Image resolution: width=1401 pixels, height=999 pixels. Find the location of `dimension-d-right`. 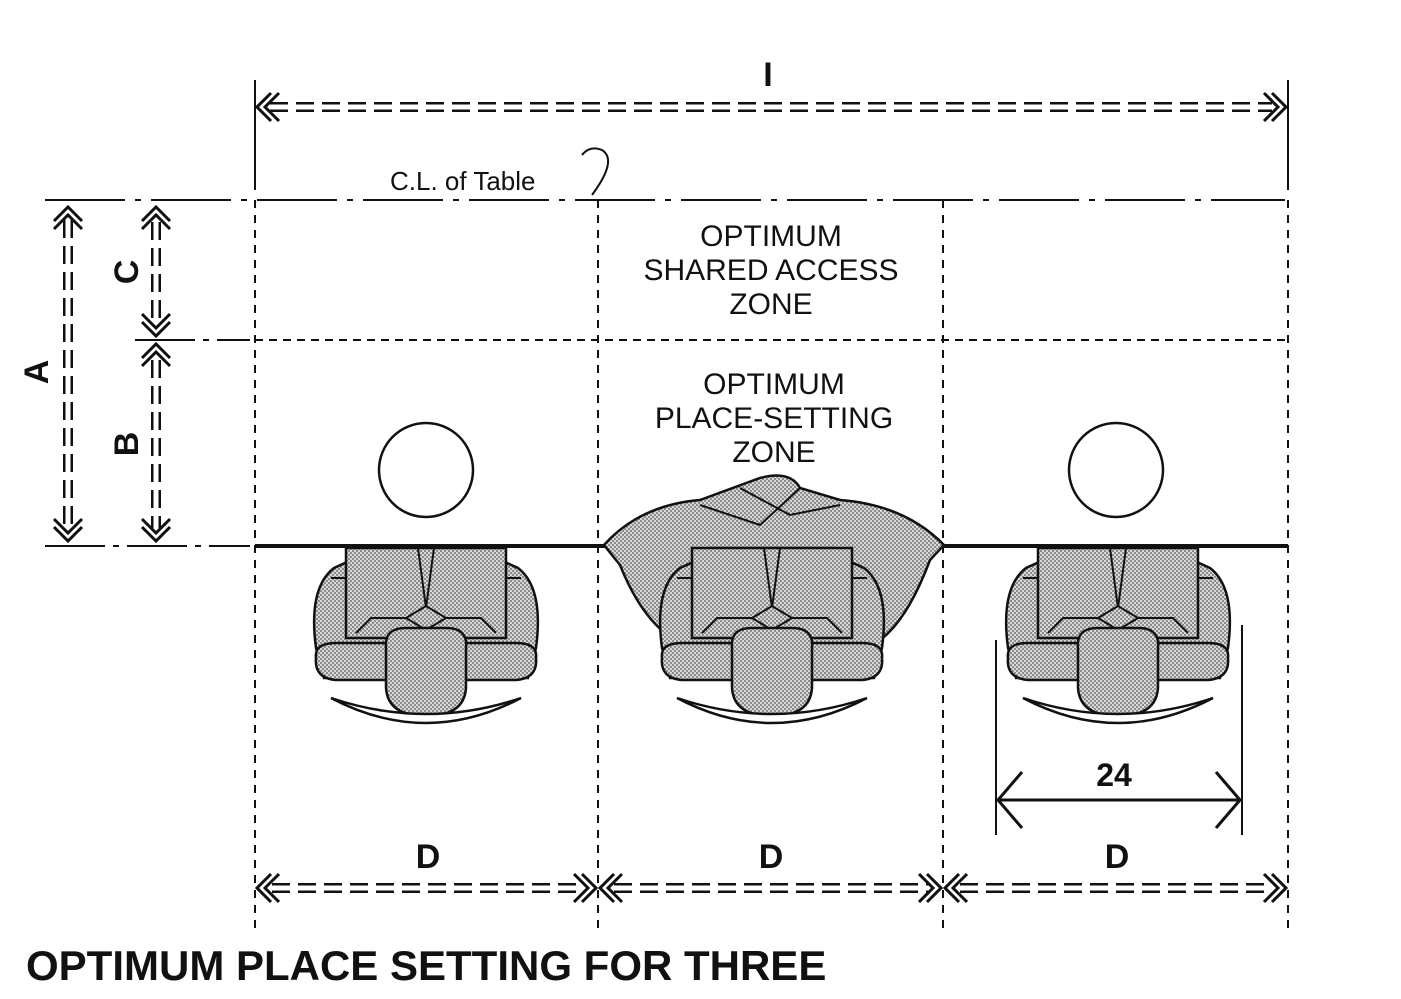

dimension-d-right is located at coordinates (1115, 888).